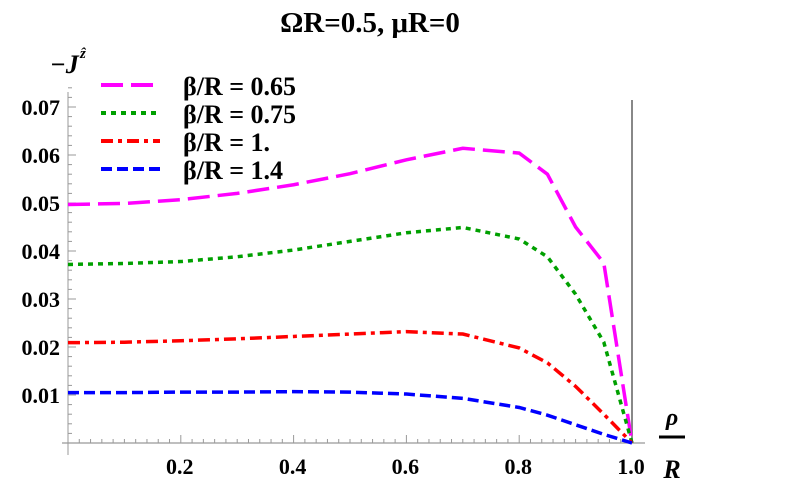 The width and height of the screenshot is (789, 491). I want to click on y-tick-label: 0.04, so click(41, 251).